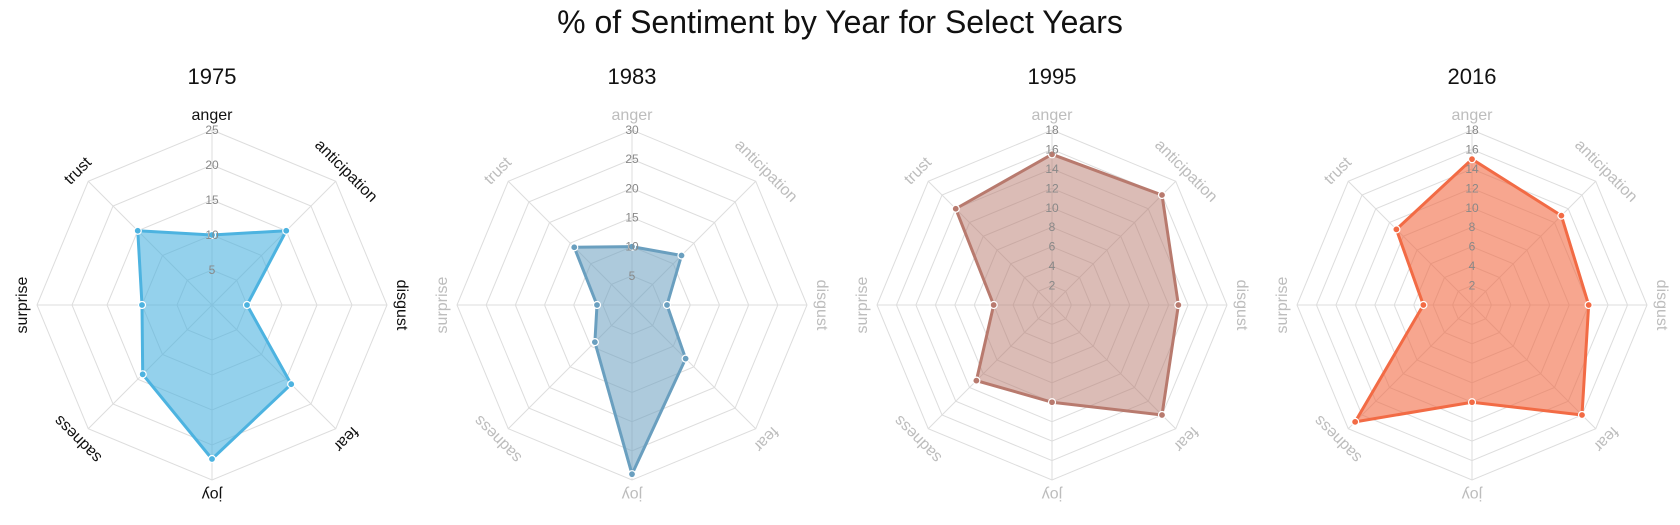 This screenshot has width=1680, height=525. I want to click on panel-title: 1975, so click(212, 76).